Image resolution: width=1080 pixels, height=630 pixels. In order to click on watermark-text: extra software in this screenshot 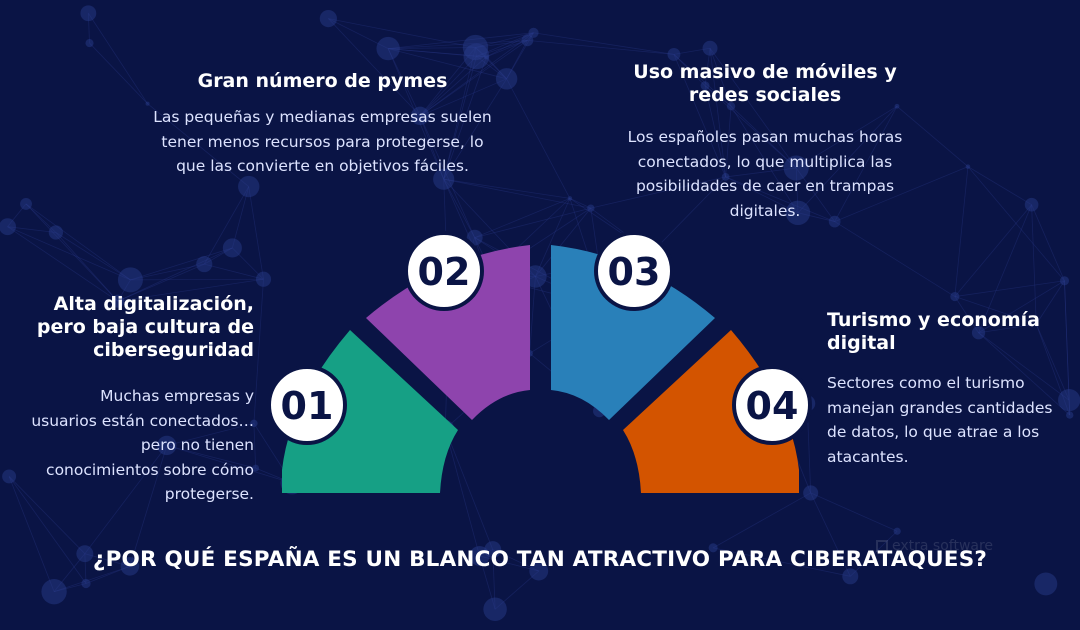, I will do `click(943, 546)`.